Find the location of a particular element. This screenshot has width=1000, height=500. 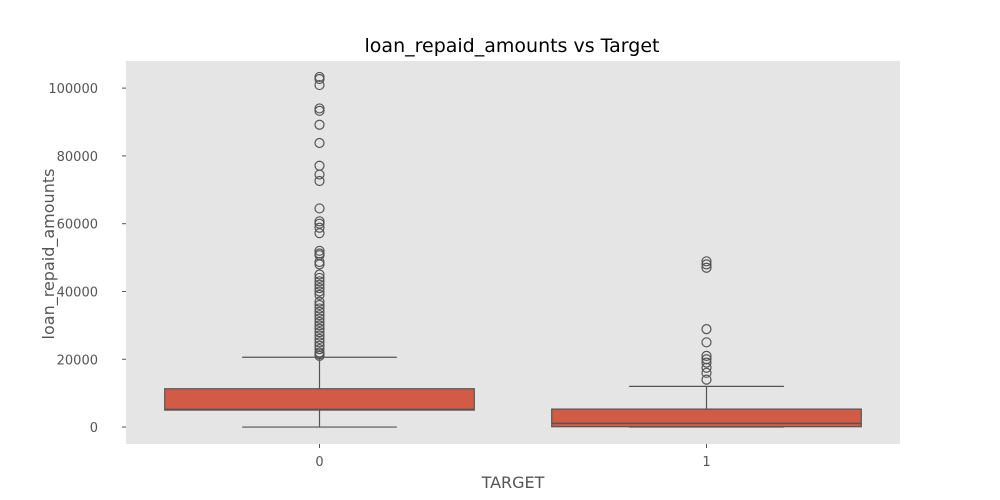

x-axis-label: TARGET is located at coordinates (513, 482).